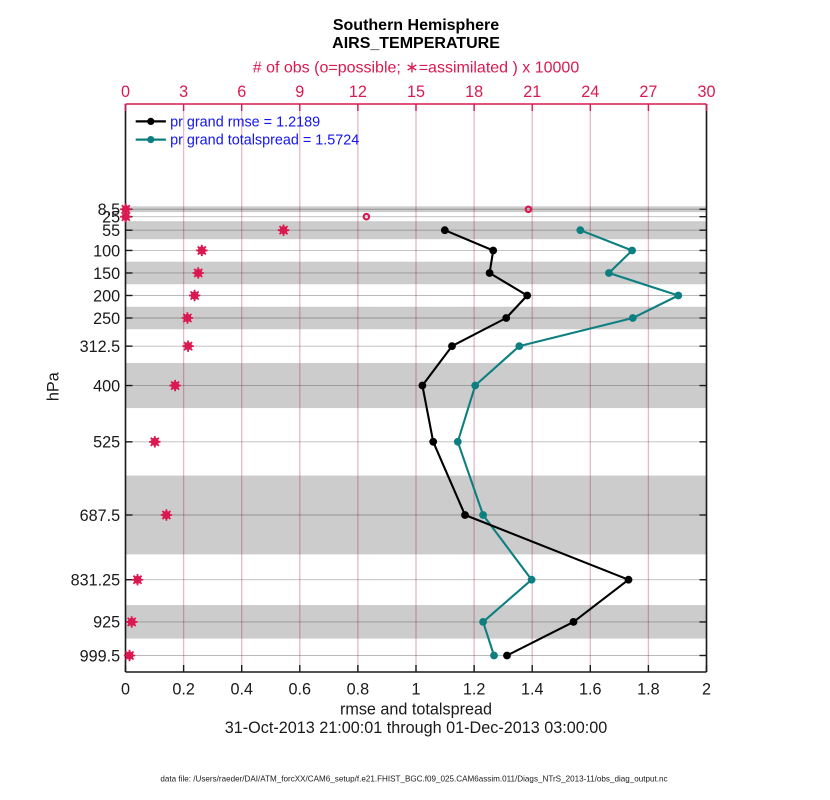  Describe the element at coordinates (532, 92) in the screenshot. I see `svg-text: 21` at that location.